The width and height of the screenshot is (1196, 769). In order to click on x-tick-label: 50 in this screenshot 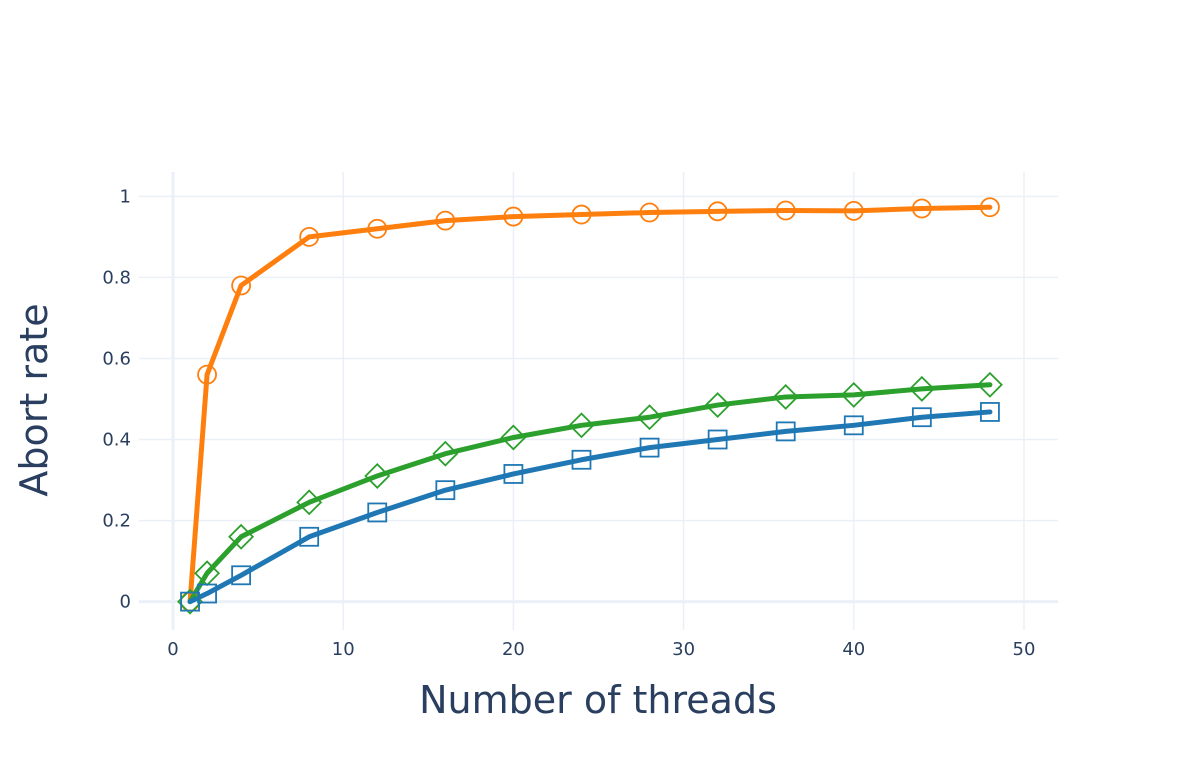, I will do `click(1024, 649)`.